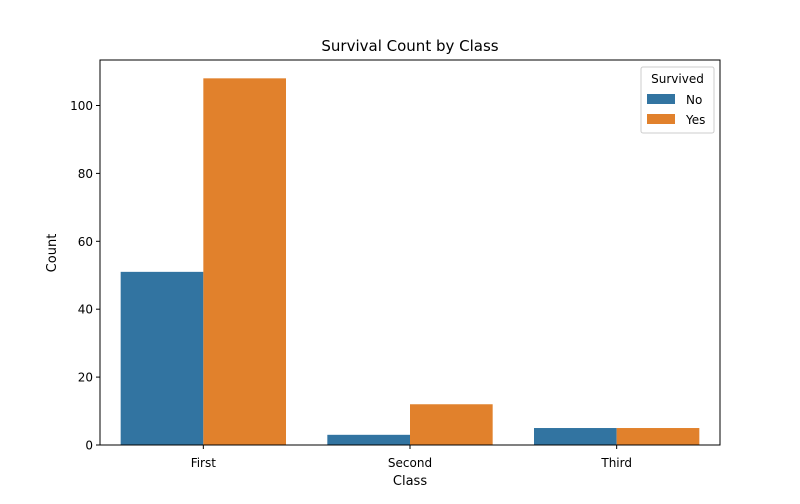 The width and height of the screenshot is (800, 504). What do you see at coordinates (695, 120) in the screenshot?
I see `legend-label-yes: Yes` at bounding box center [695, 120].